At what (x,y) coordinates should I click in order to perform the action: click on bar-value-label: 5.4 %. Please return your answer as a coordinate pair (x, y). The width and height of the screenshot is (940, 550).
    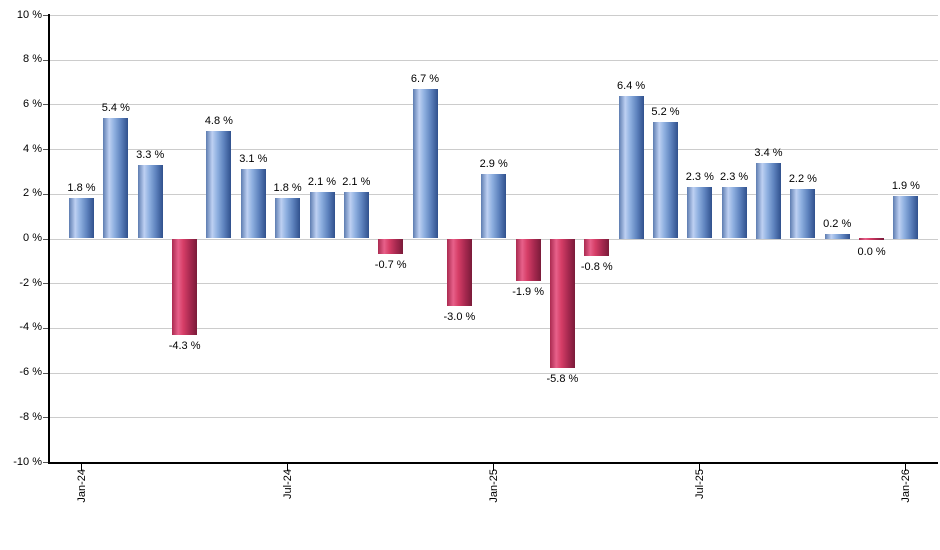
    Looking at the image, I should click on (115, 107).